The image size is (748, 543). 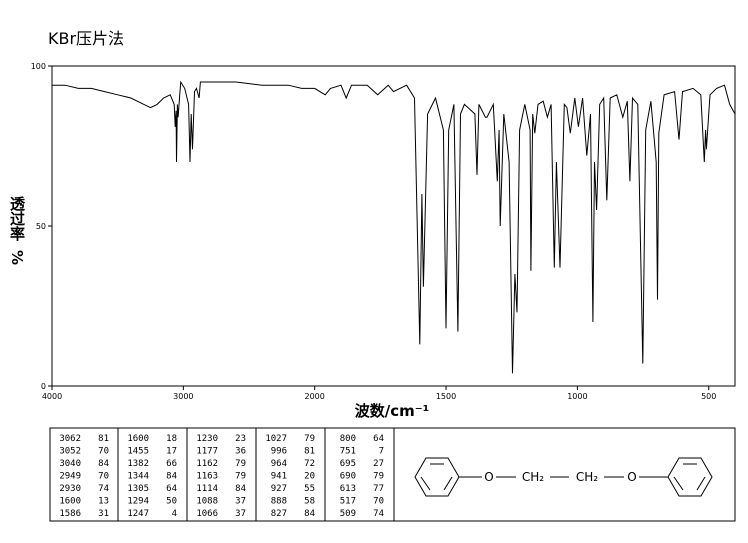 I want to click on table-wavenumber: 1247, so click(x=138, y=514).